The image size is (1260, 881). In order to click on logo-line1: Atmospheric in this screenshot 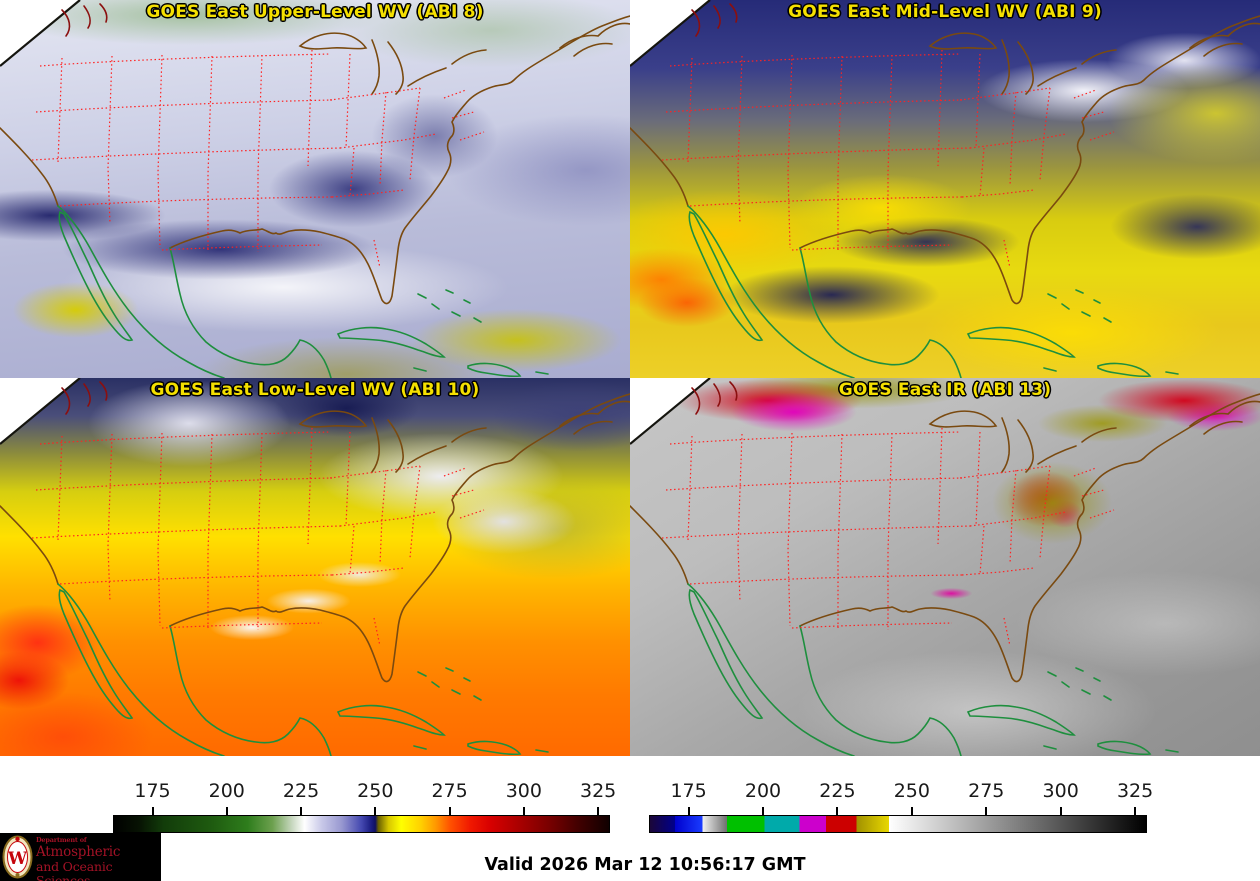, I will do `click(78, 852)`.